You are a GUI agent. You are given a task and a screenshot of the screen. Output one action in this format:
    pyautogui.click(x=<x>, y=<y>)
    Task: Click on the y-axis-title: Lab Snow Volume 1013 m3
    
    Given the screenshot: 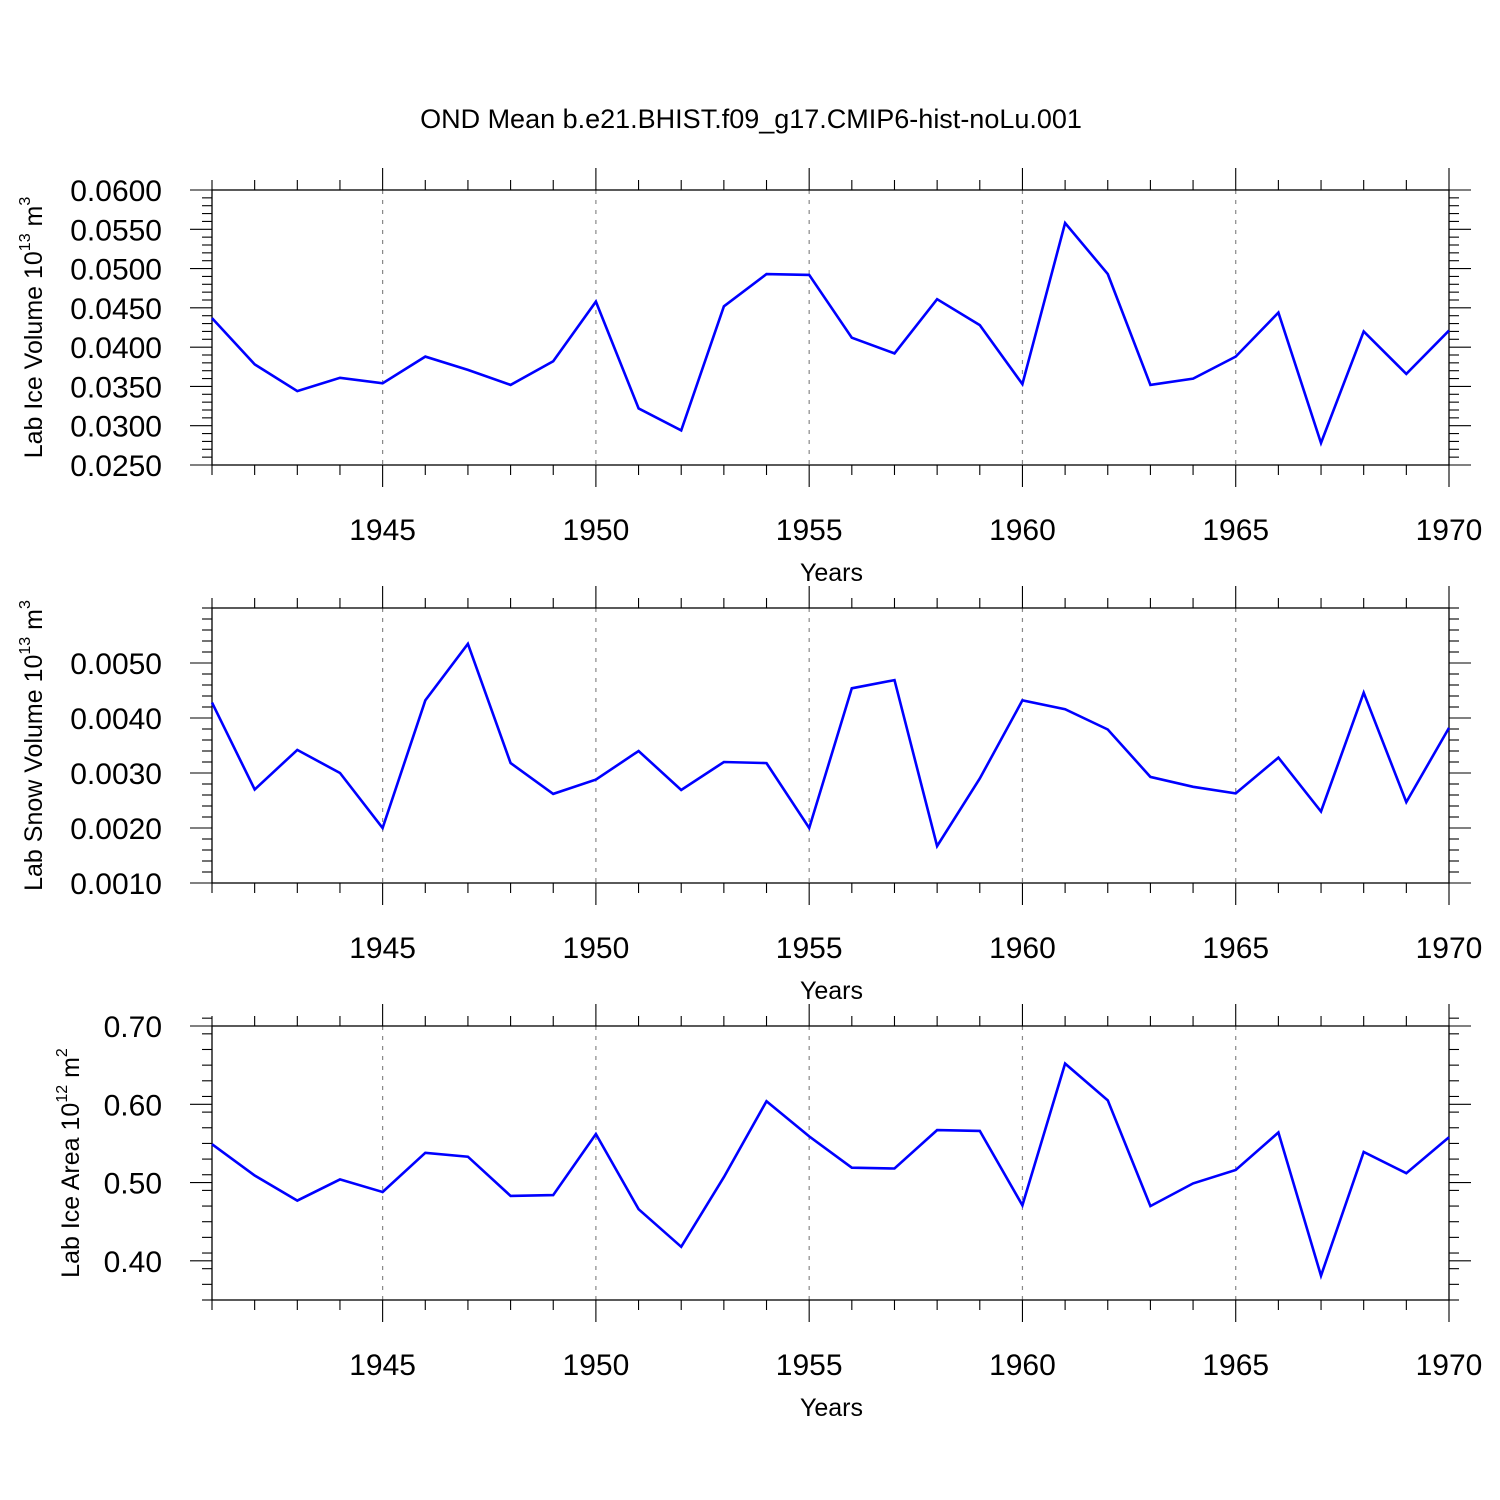 What is the action you would take?
    pyautogui.click(x=32, y=745)
    